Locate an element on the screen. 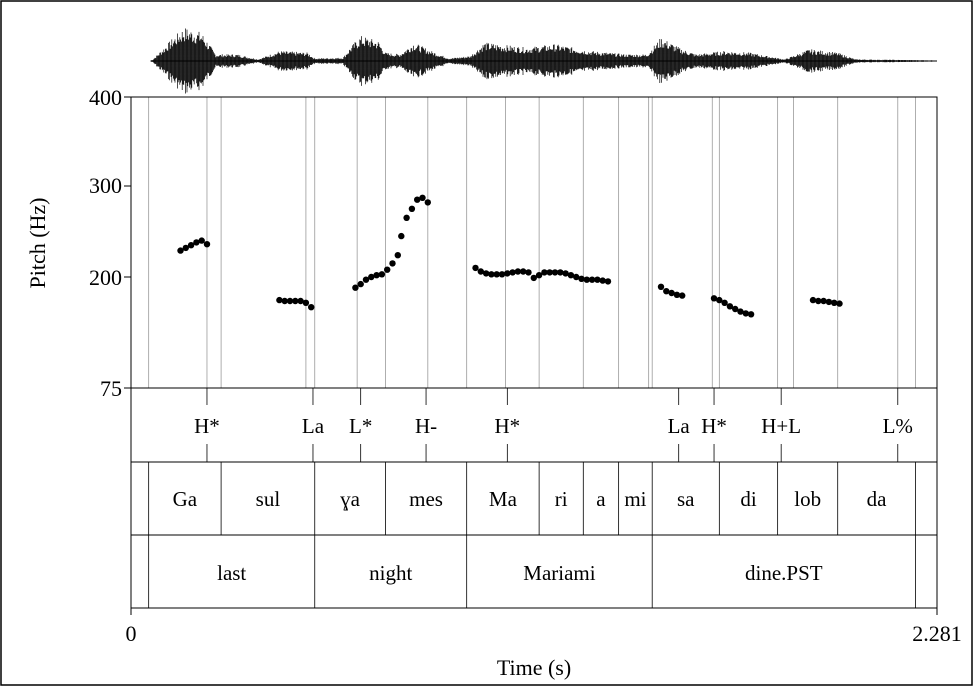 The image size is (974, 692). y-tick-300: 300 is located at coordinates (105, 185).